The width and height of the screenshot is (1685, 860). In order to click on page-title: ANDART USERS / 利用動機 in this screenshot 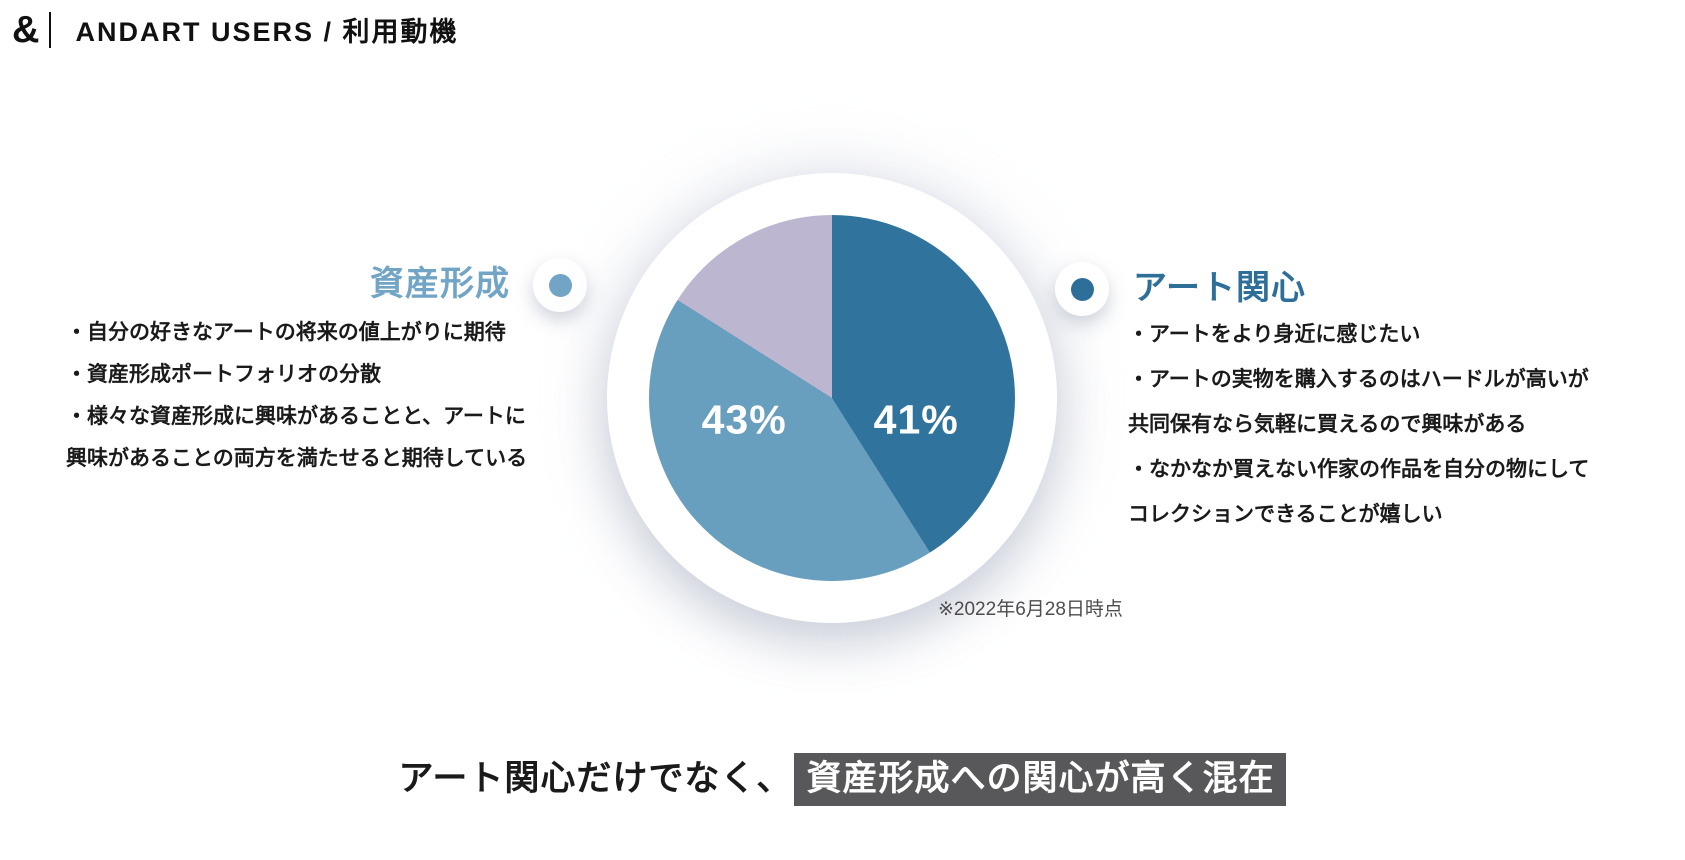, I will do `click(267, 32)`.